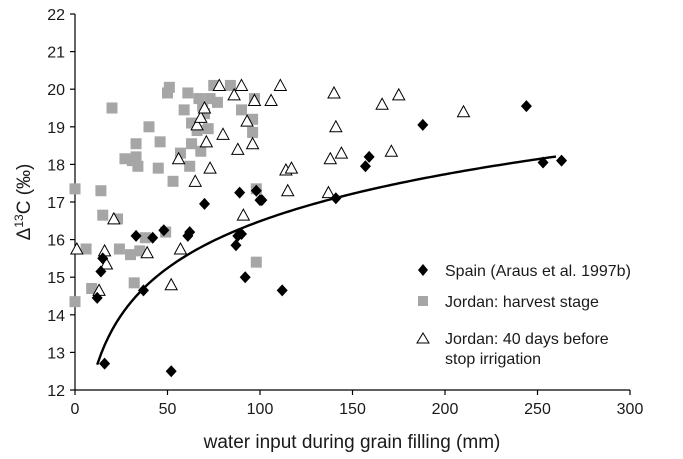 Image resolution: width=683 pixels, height=459 pixels. I want to click on legend-spain-marker, so click(423, 270).